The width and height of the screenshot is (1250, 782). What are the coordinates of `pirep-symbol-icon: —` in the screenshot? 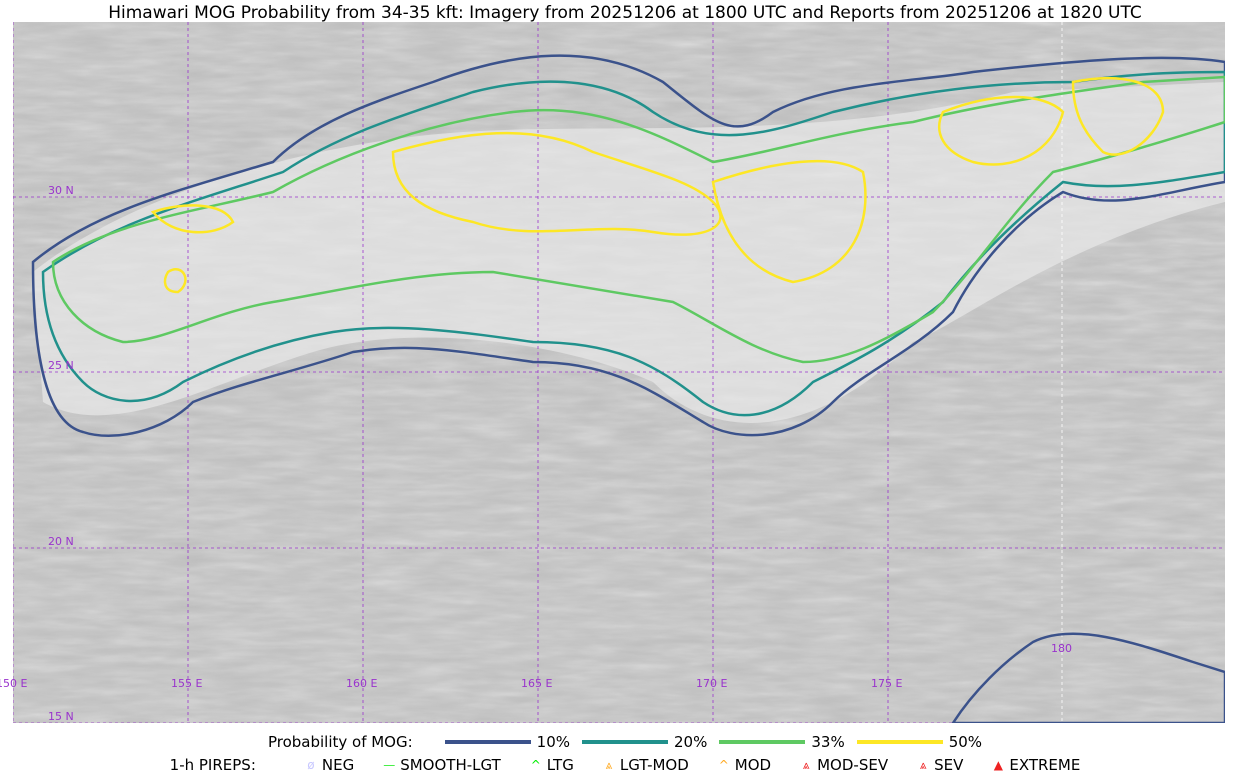 It's located at (389, 765).